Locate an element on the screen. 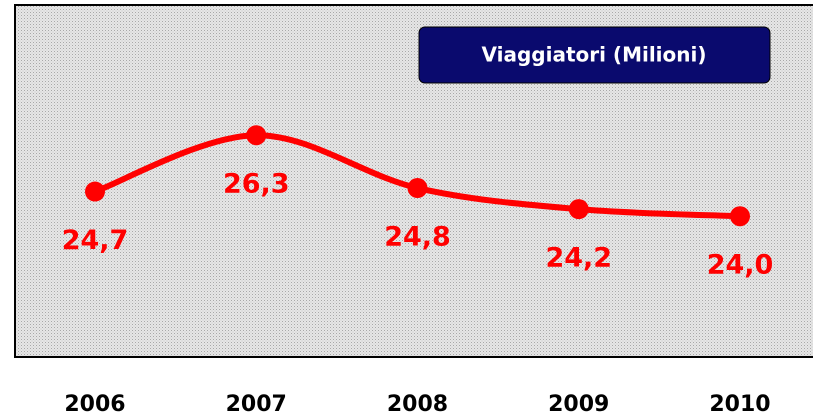 This screenshot has height=418, width=813. data-label: 24,2 is located at coordinates (578, 258).